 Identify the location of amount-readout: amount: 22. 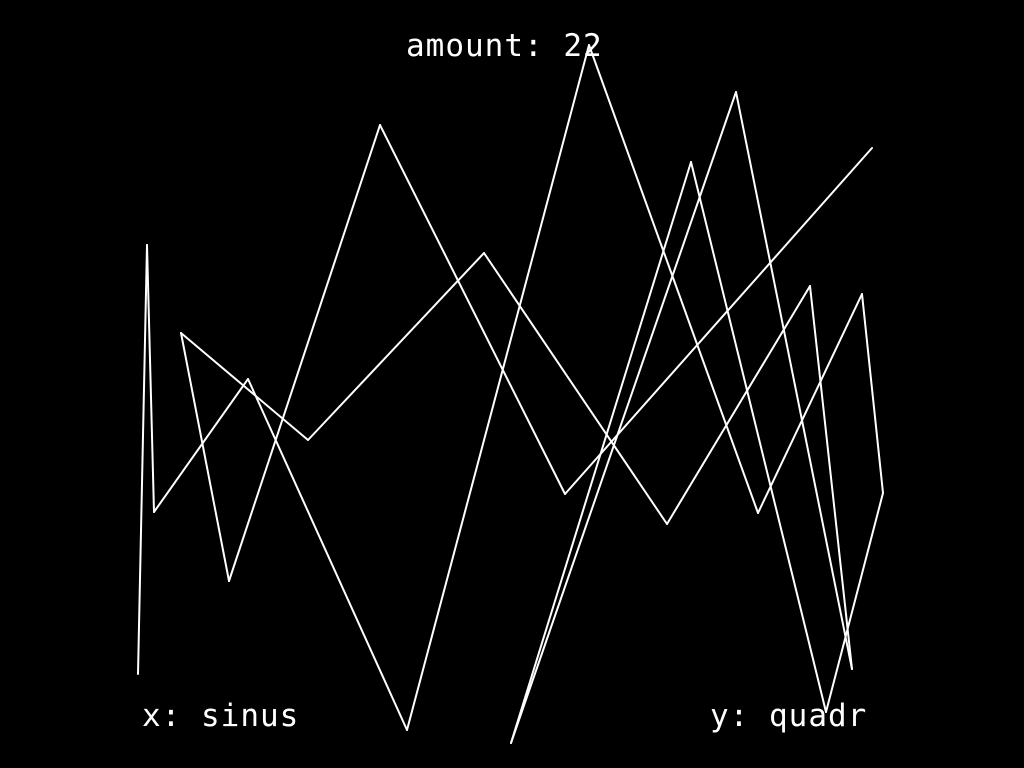
(504, 46).